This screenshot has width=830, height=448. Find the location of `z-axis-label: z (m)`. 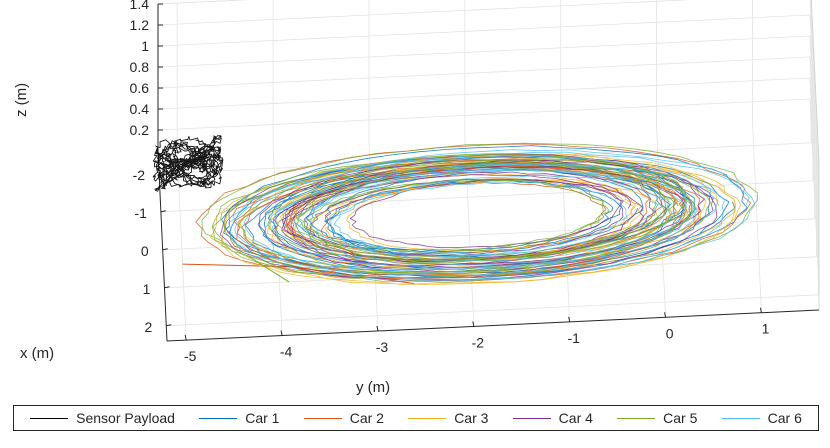

z-axis-label: z (m) is located at coordinates (21, 100).